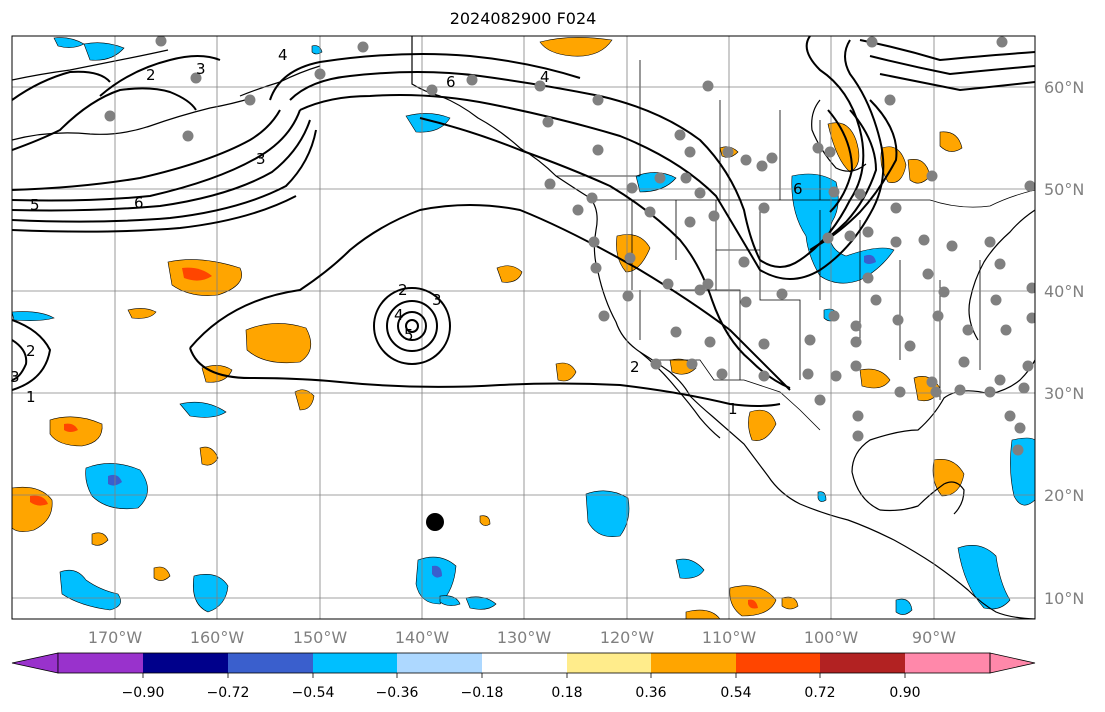 This screenshot has height=712, width=1105. What do you see at coordinates (143, 693) in the screenshot?
I see `colorbar-tick-label: −0.90` at bounding box center [143, 693].